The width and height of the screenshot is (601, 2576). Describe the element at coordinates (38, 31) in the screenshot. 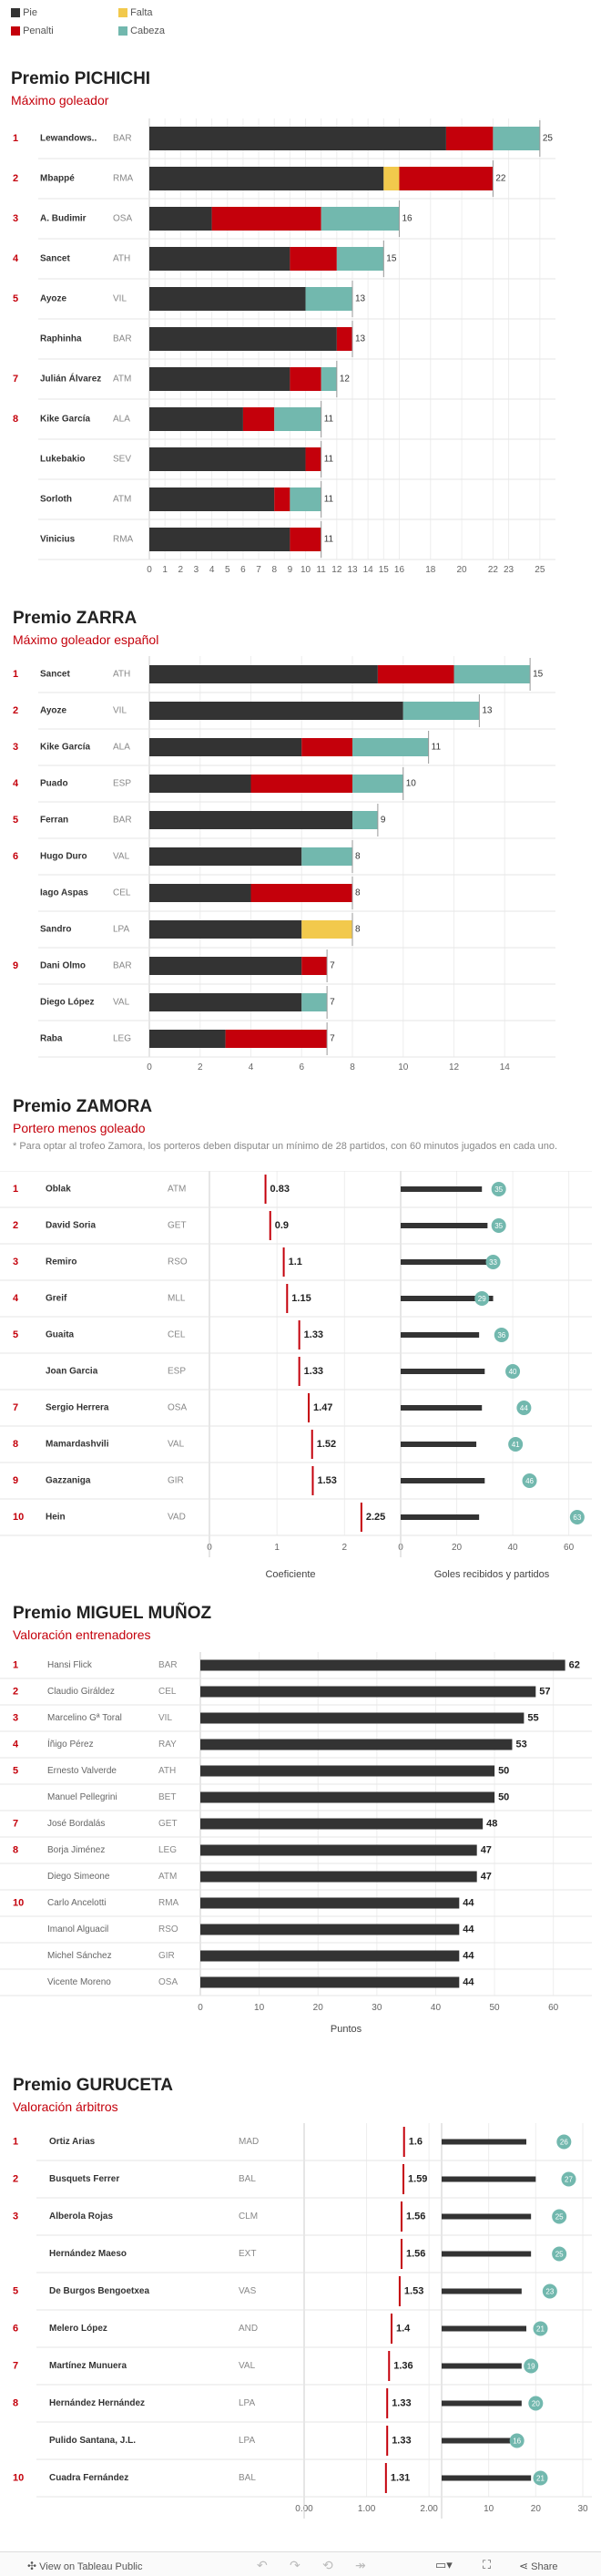

I see `legend-label-penalti: Penalti` at that location.